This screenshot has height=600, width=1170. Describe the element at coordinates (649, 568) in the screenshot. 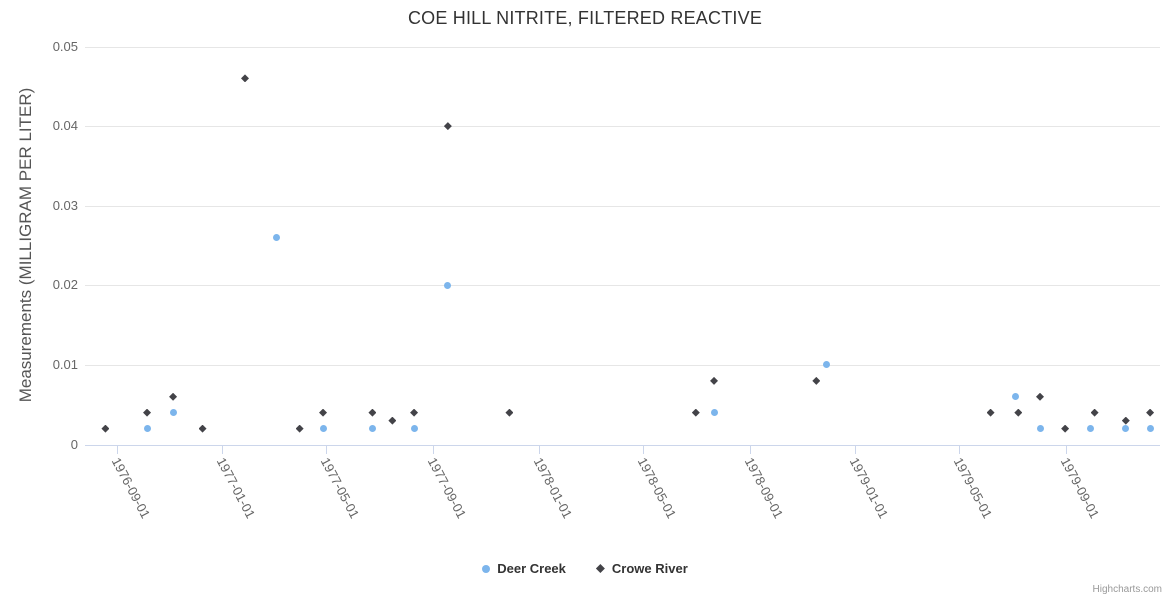

I see `legend-label: Crowe River` at that location.